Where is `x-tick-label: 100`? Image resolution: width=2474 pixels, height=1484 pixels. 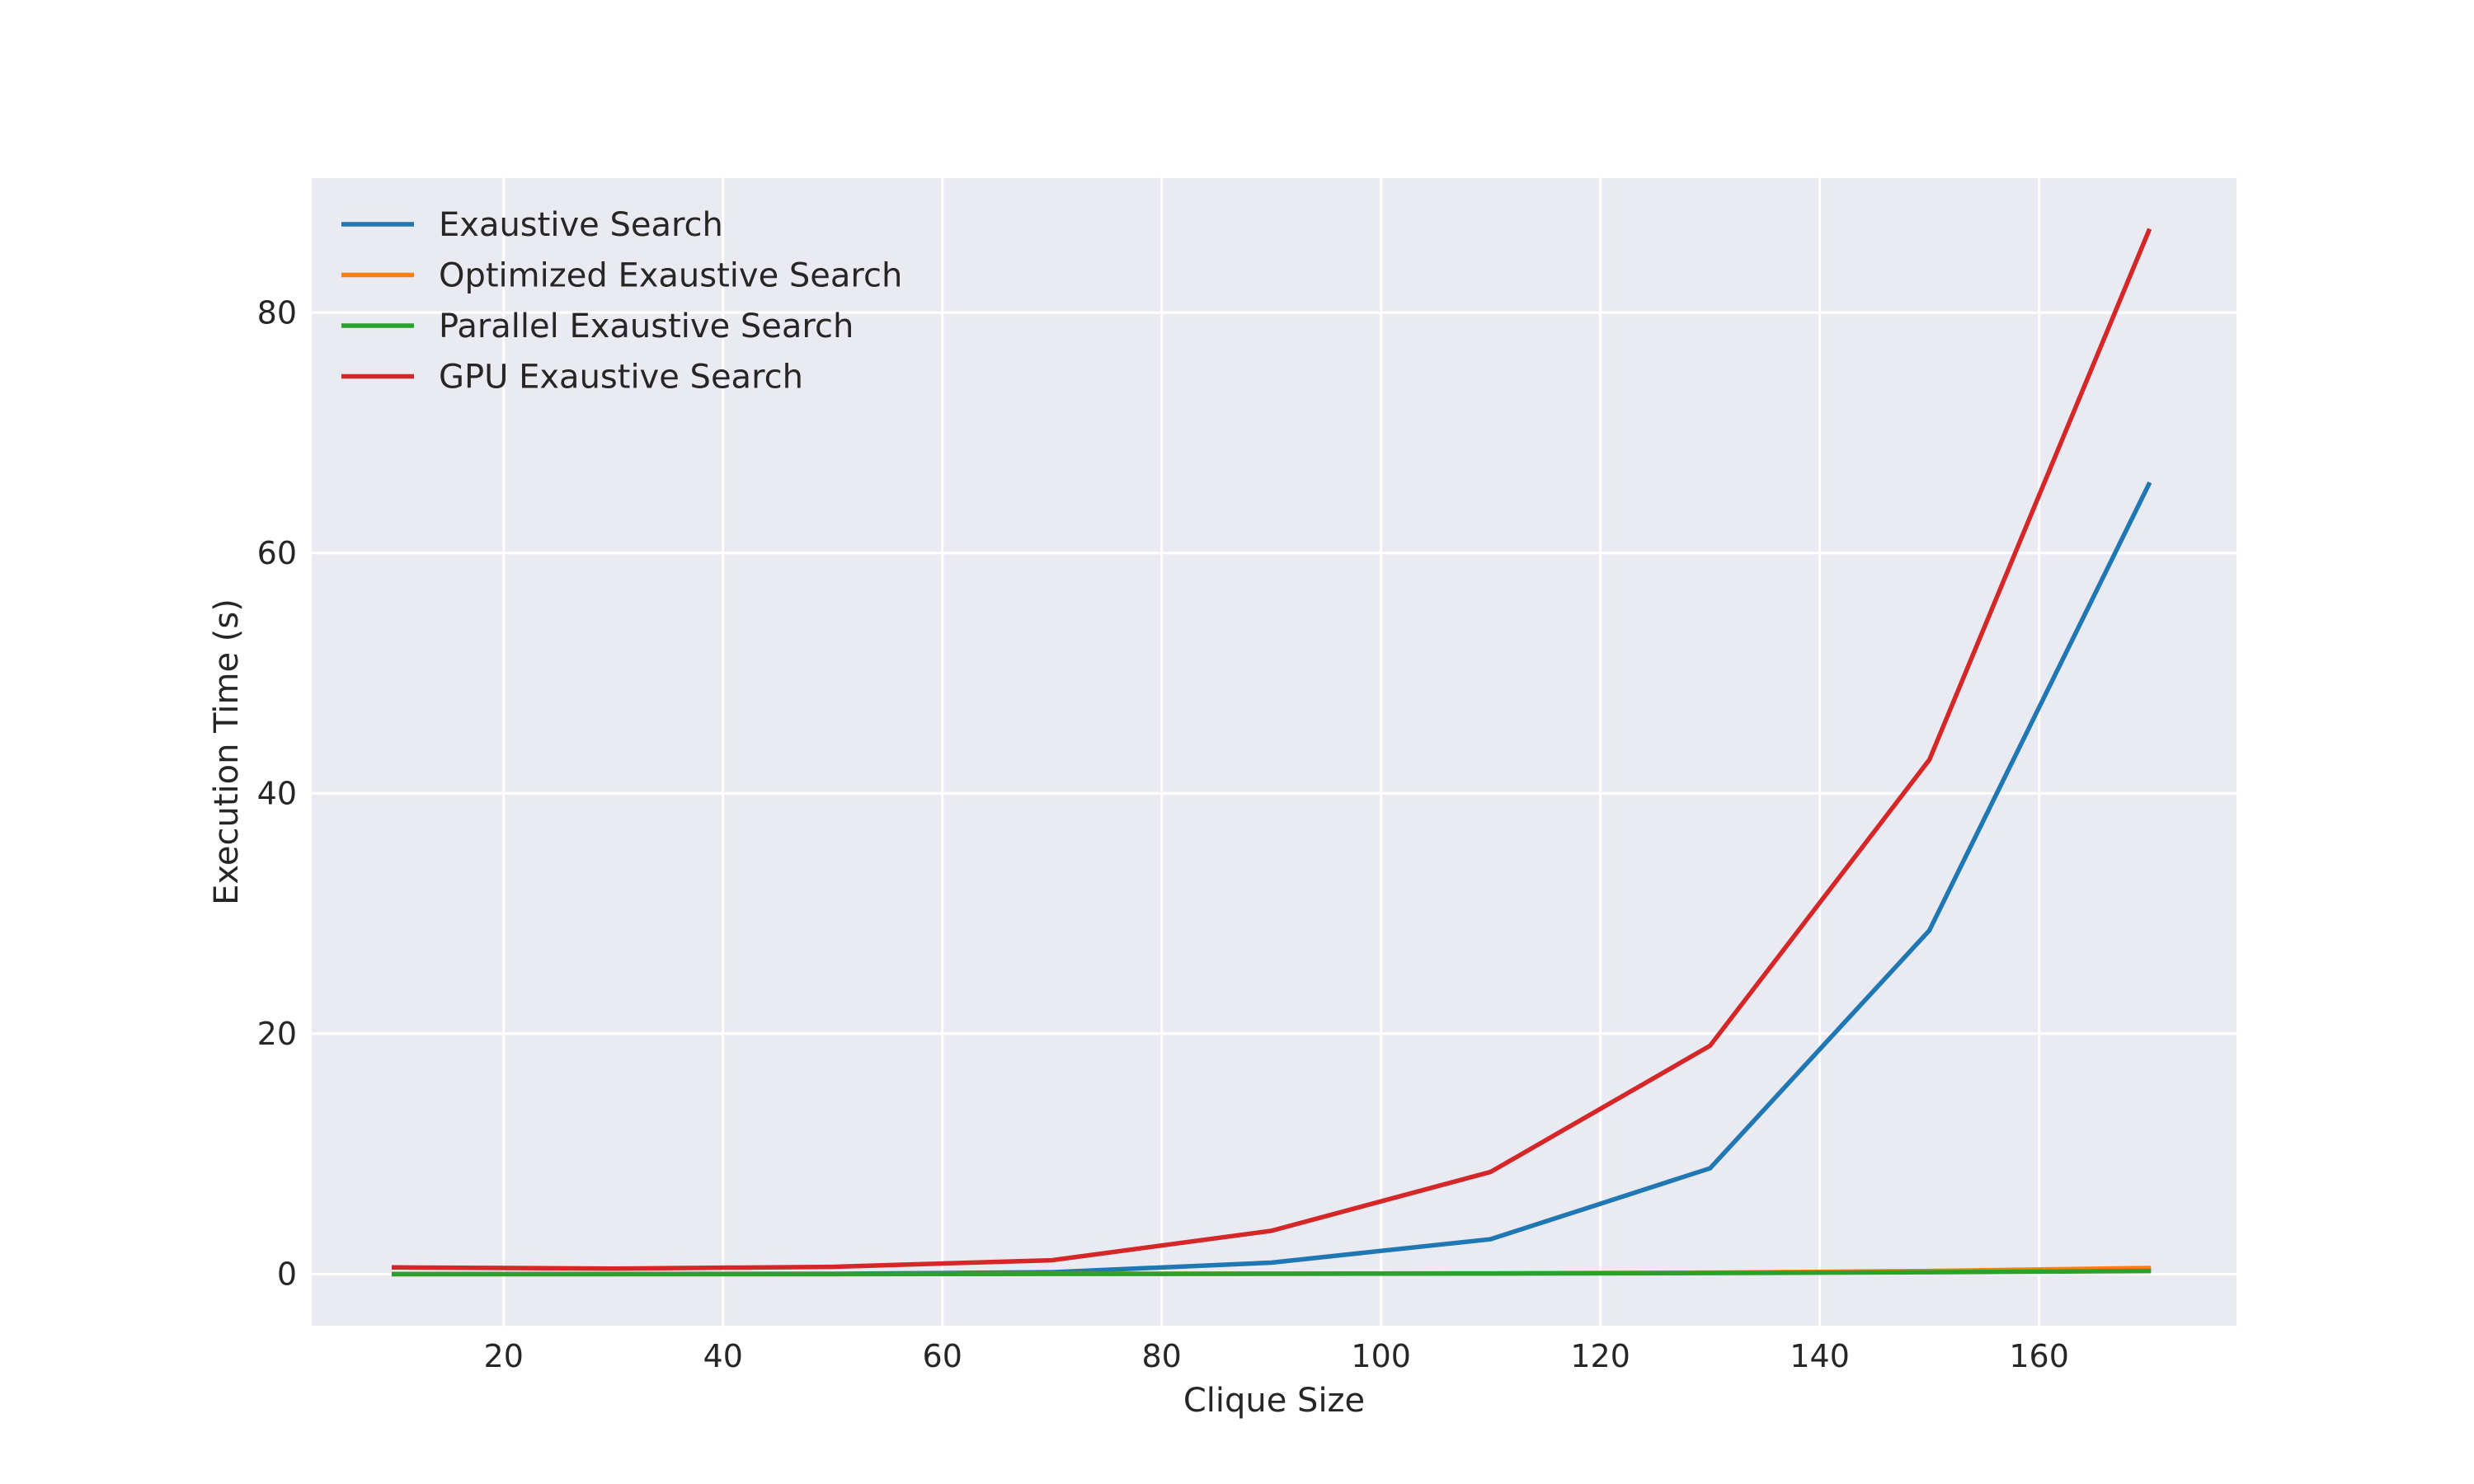
x-tick-label: 100 is located at coordinates (1381, 1356).